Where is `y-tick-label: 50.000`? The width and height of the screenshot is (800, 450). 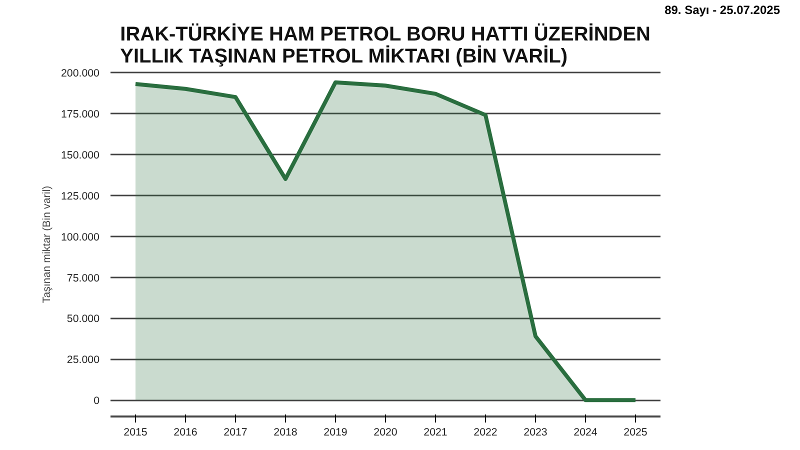
y-tick-label: 50.000 is located at coordinates (83, 319).